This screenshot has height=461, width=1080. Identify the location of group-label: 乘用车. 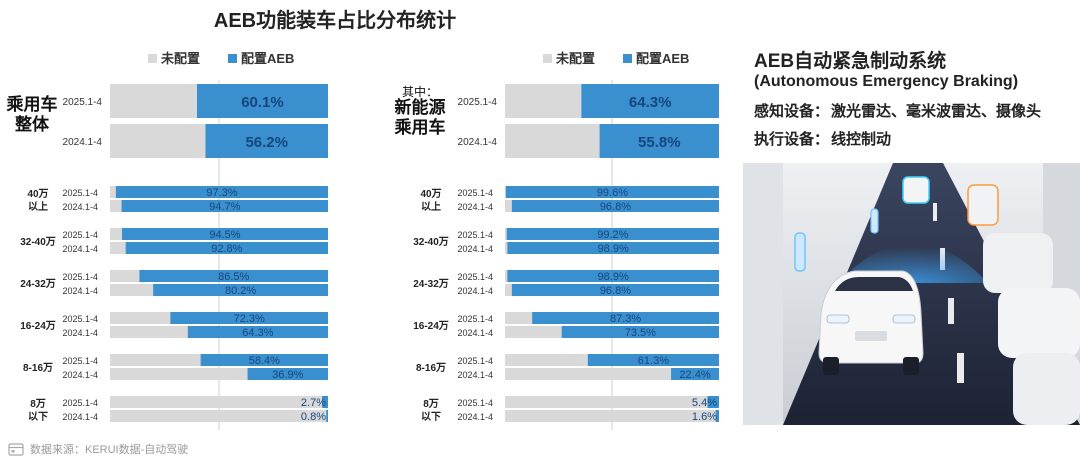
(32, 104).